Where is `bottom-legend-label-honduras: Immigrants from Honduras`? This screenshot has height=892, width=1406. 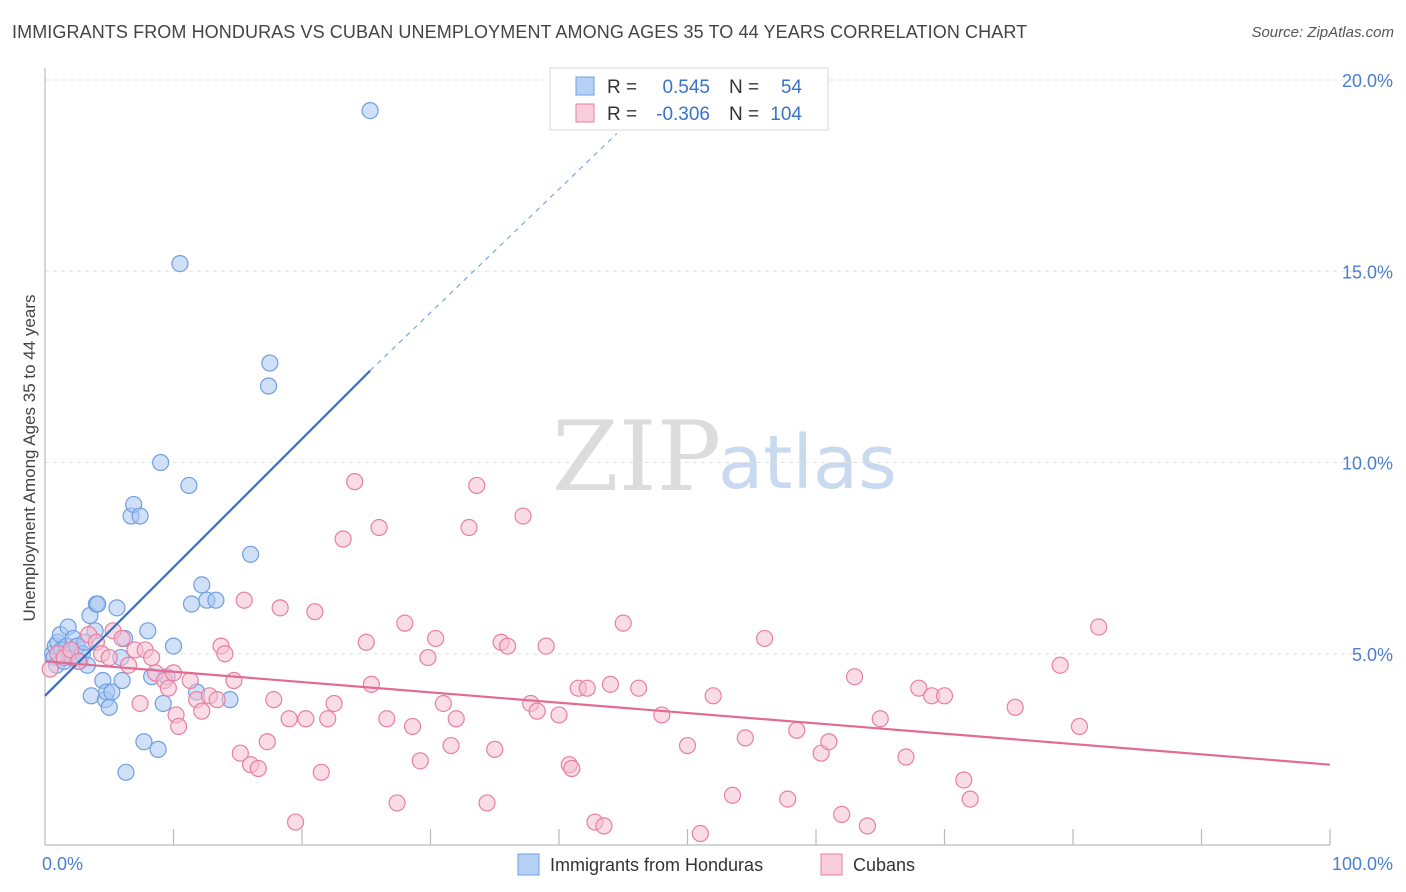 bottom-legend-label-honduras: Immigrants from Honduras is located at coordinates (656, 865).